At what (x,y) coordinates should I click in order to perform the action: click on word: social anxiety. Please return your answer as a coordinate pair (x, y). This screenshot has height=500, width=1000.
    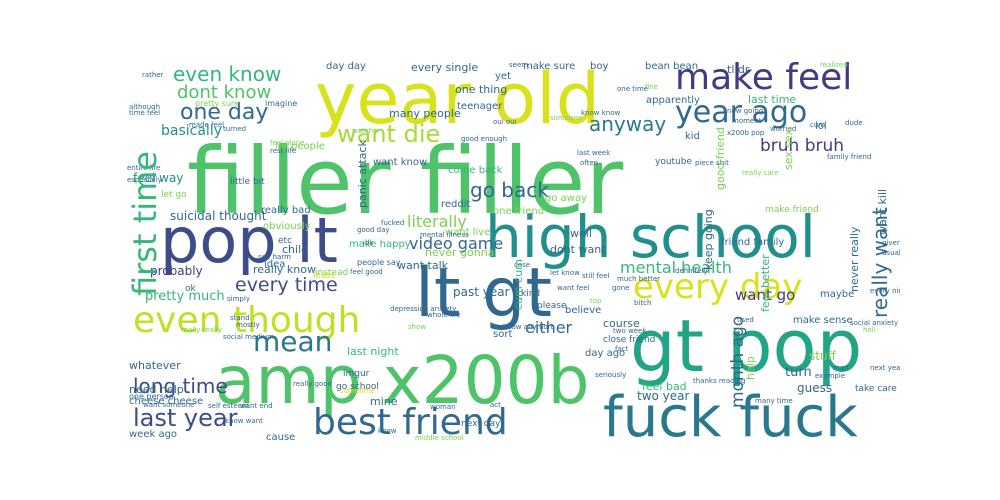
    Looking at the image, I should click on (874, 323).